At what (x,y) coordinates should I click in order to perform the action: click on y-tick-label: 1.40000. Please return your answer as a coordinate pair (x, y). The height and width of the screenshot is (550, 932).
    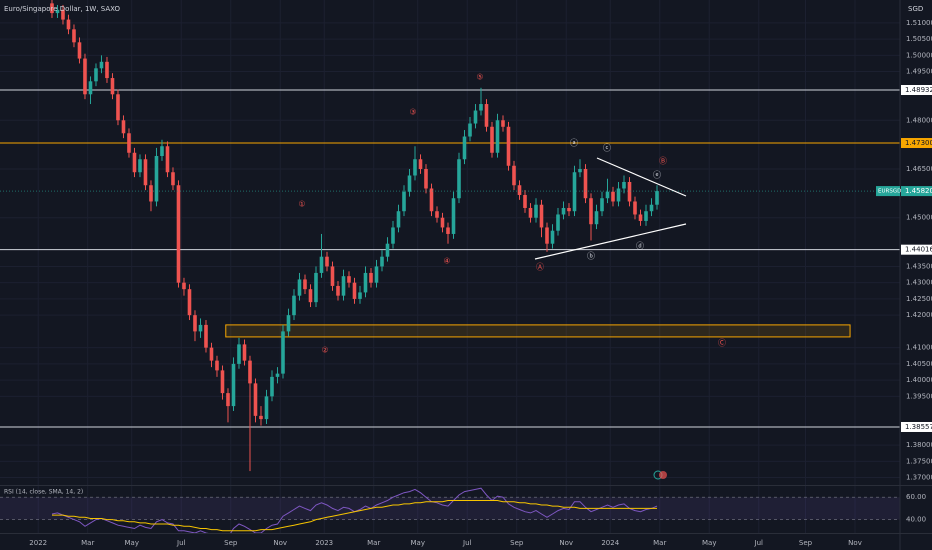
    Looking at the image, I should click on (919, 380).